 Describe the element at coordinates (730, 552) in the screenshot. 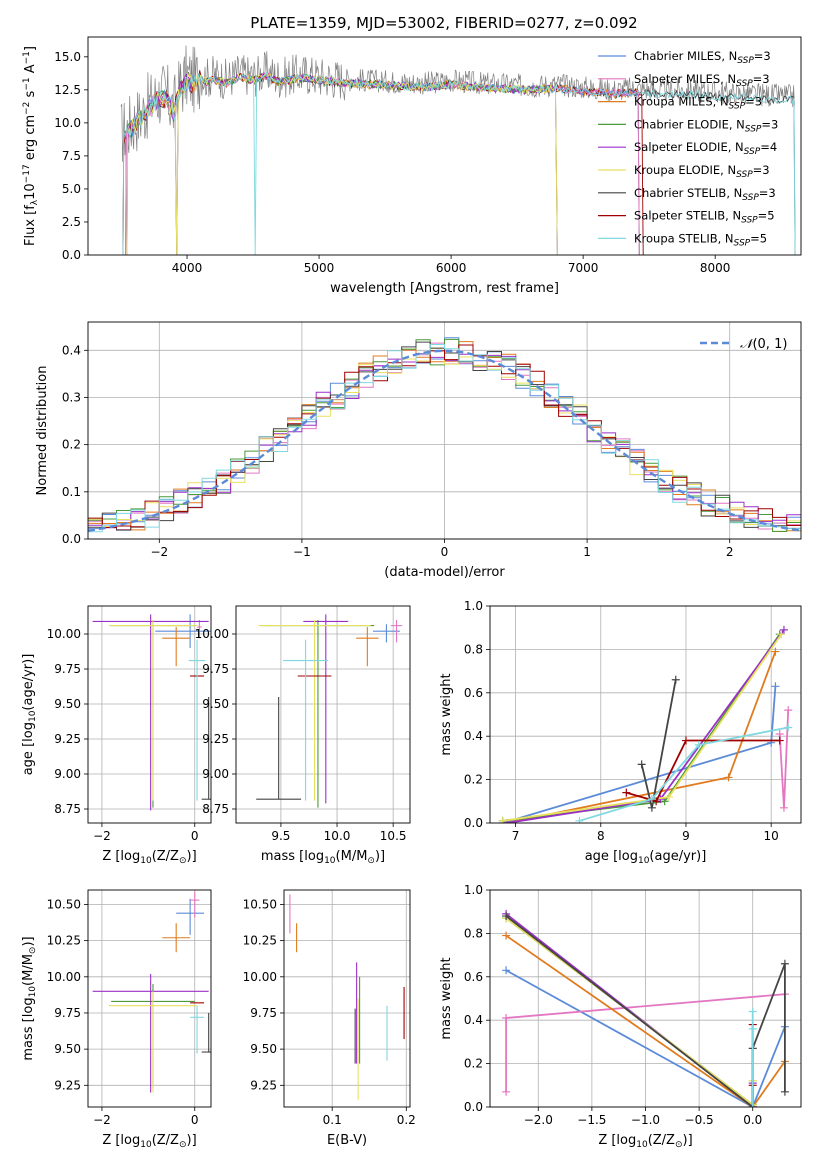

I see `x-tick-label: 2` at that location.